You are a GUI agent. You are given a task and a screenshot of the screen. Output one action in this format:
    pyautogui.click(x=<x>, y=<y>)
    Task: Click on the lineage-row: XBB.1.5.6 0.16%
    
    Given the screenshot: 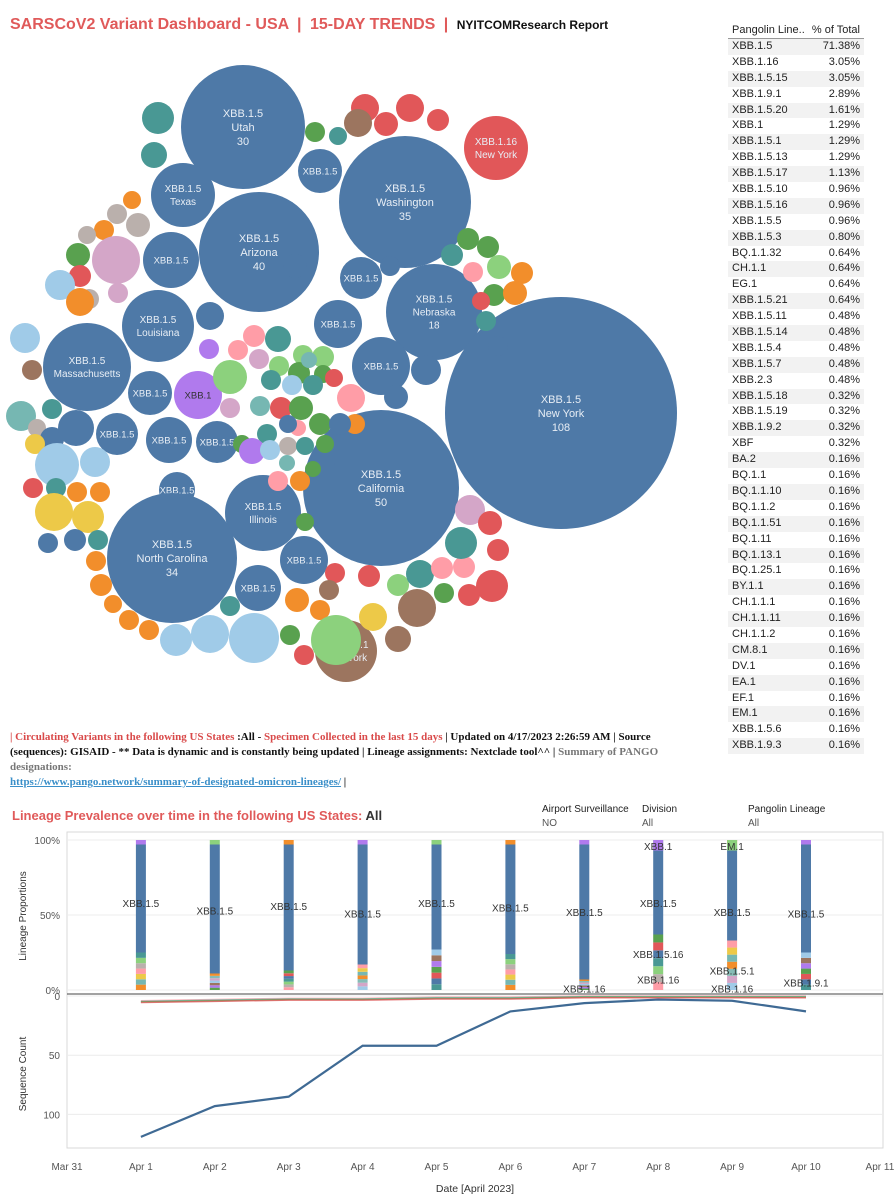 What is the action you would take?
    pyautogui.click(x=796, y=730)
    